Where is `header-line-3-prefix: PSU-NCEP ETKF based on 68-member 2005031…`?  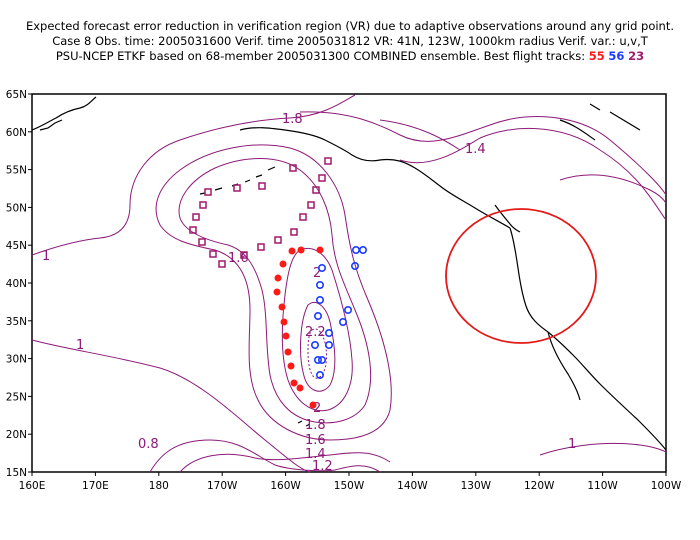
header-line-3-prefix: PSU-NCEP ETKF based on 68-member 2005031… is located at coordinates (320, 56).